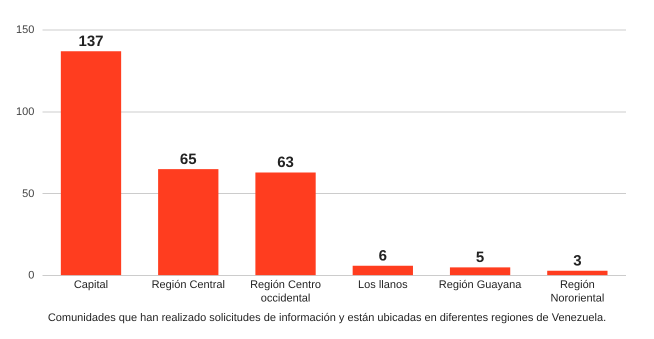 This screenshot has height=339, width=654. What do you see at coordinates (286, 291) in the screenshot?
I see `x-tick-label: Región Centro occidental` at bounding box center [286, 291].